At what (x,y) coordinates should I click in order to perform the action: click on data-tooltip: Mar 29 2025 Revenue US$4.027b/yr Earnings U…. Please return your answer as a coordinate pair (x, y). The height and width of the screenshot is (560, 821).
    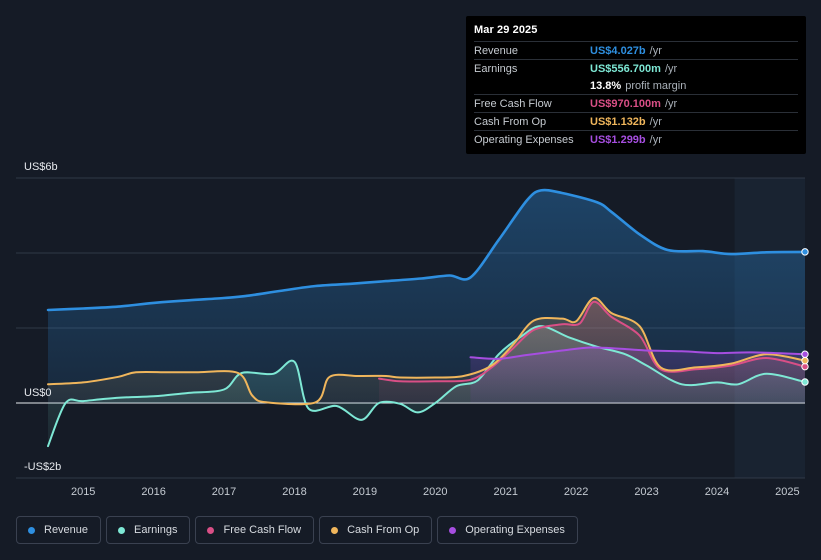
    Looking at the image, I should click on (636, 85).